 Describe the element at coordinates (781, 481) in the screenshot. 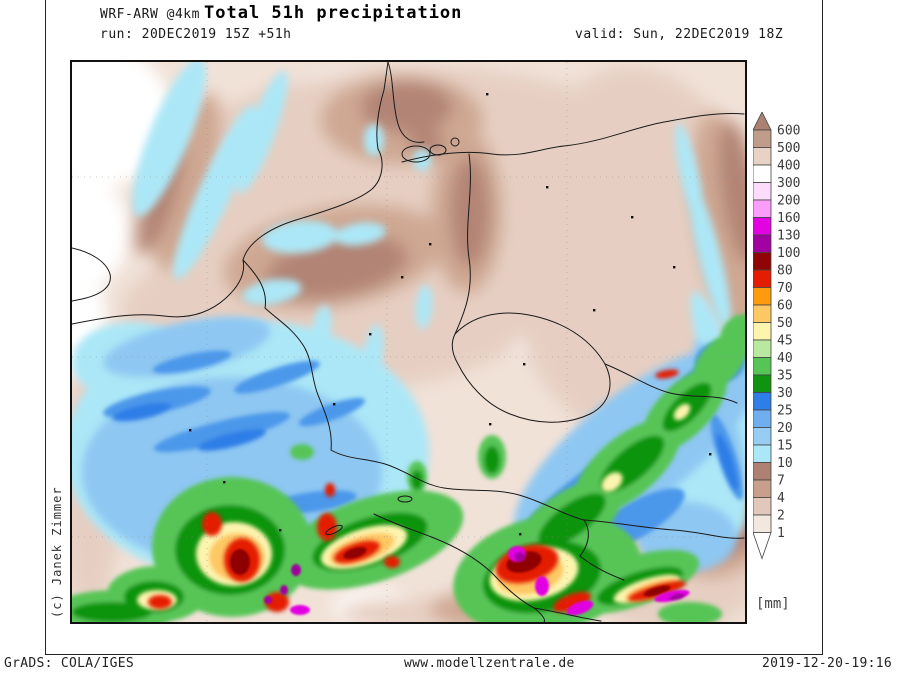

I see `legend-tick-label: 7` at that location.